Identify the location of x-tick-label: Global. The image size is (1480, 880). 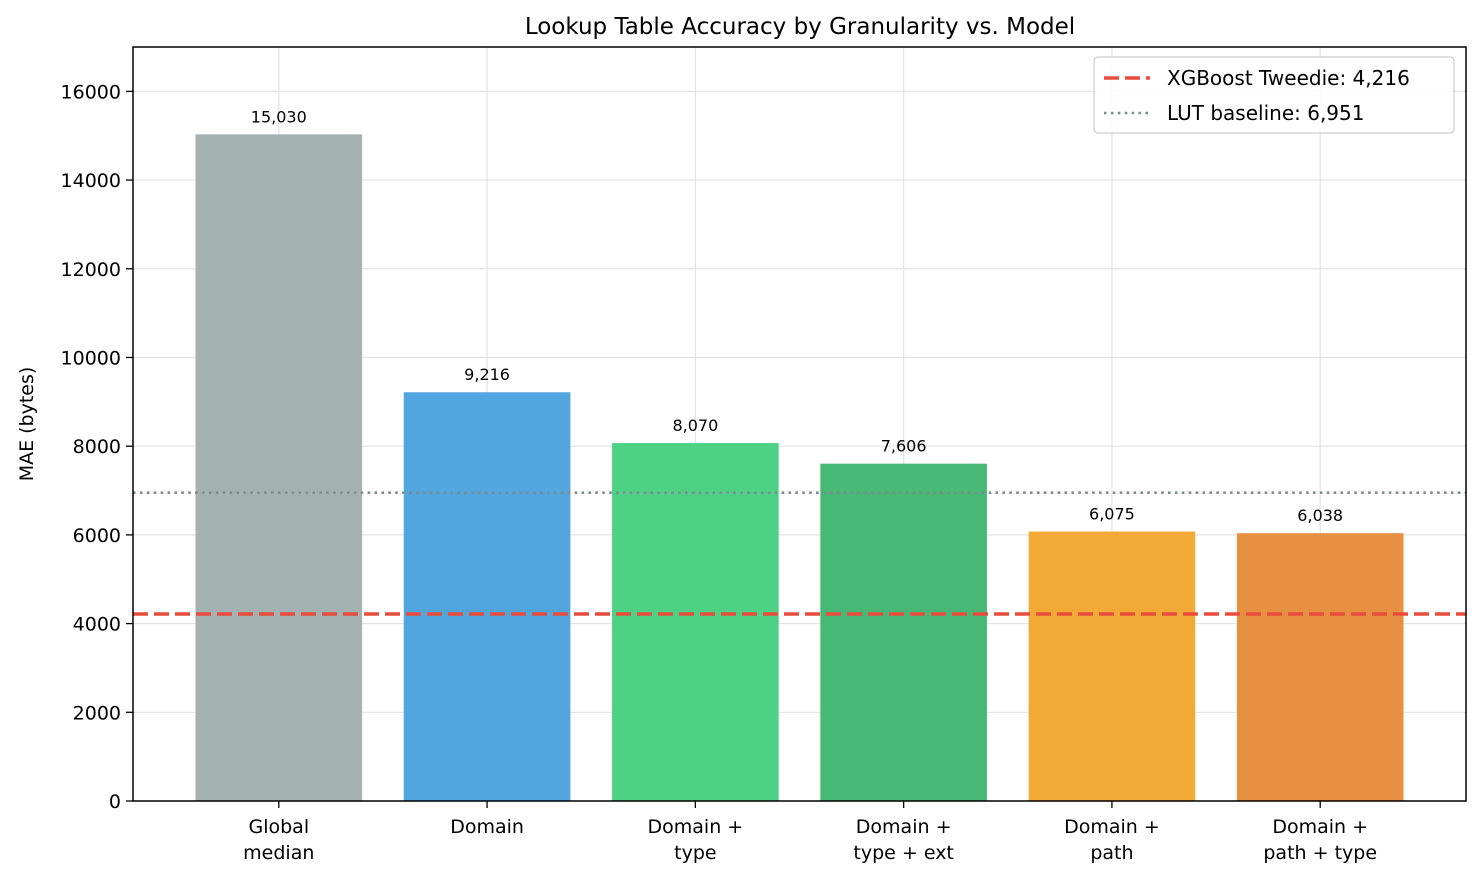
(278, 827).